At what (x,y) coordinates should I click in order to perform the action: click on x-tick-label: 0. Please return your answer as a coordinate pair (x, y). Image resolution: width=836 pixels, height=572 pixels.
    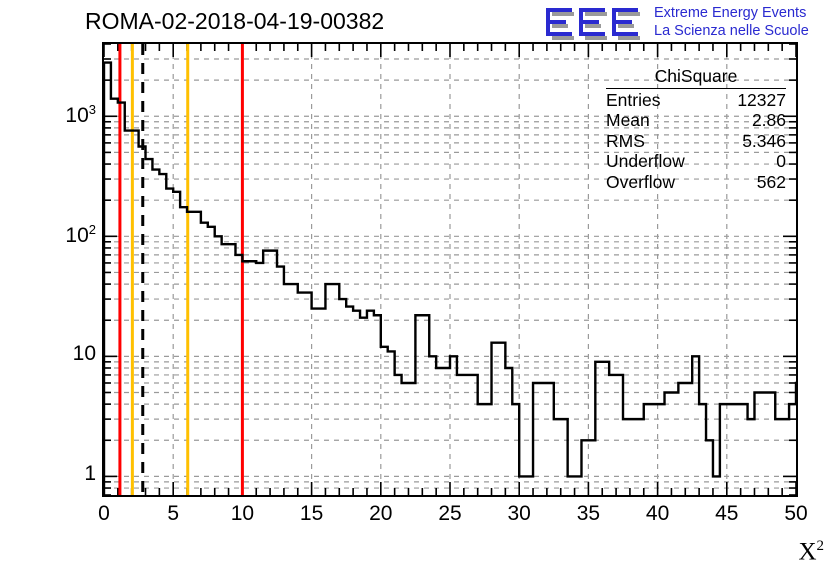
    Looking at the image, I should click on (104, 513).